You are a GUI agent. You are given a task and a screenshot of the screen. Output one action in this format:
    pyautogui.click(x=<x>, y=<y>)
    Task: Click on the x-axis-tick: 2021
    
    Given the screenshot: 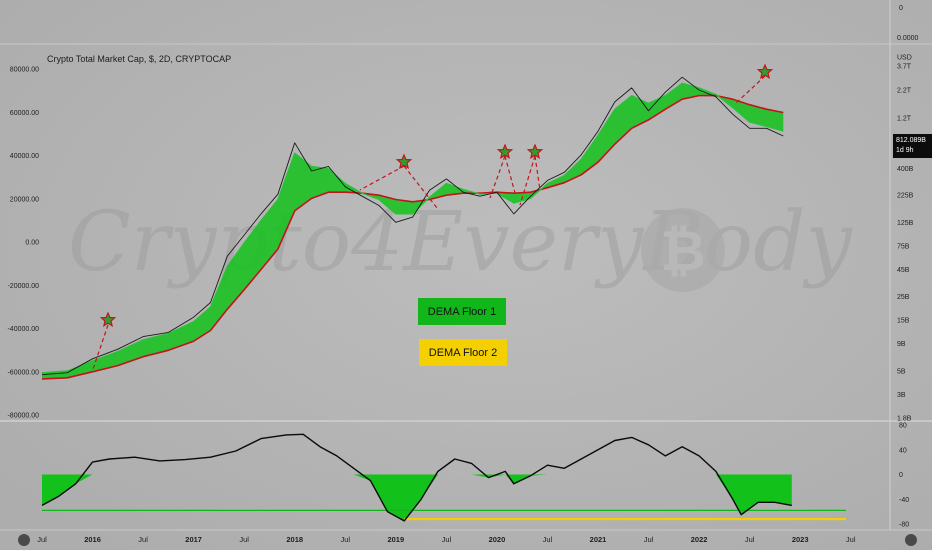 What is the action you would take?
    pyautogui.click(x=598, y=539)
    